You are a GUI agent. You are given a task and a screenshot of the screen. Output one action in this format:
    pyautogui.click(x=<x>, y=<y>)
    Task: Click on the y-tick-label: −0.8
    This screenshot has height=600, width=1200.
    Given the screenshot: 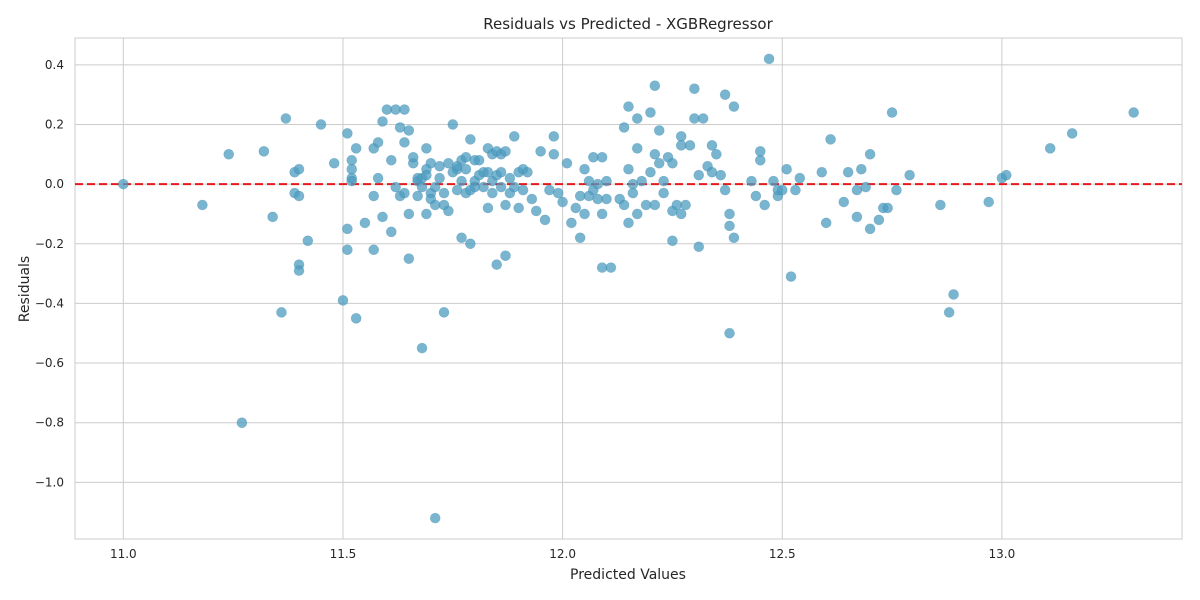 What is the action you would take?
    pyautogui.click(x=49, y=423)
    